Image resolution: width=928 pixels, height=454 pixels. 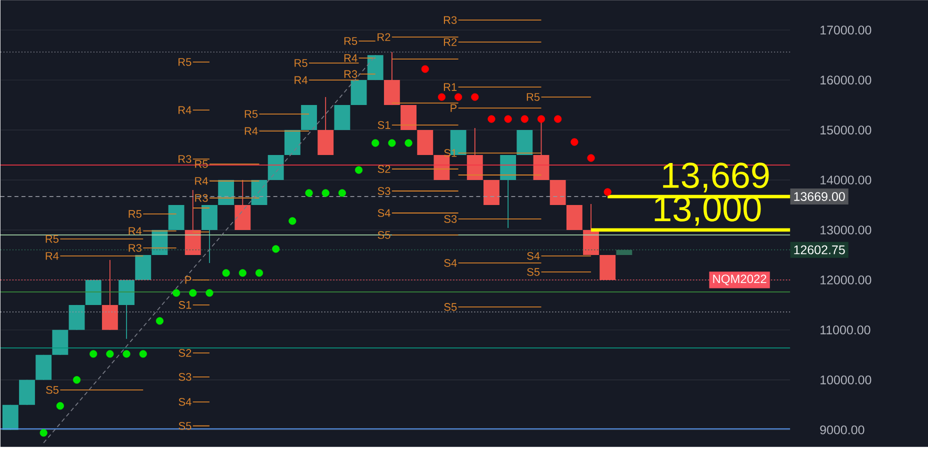 I want to click on y-tick-label: 17000.00, so click(x=846, y=30).